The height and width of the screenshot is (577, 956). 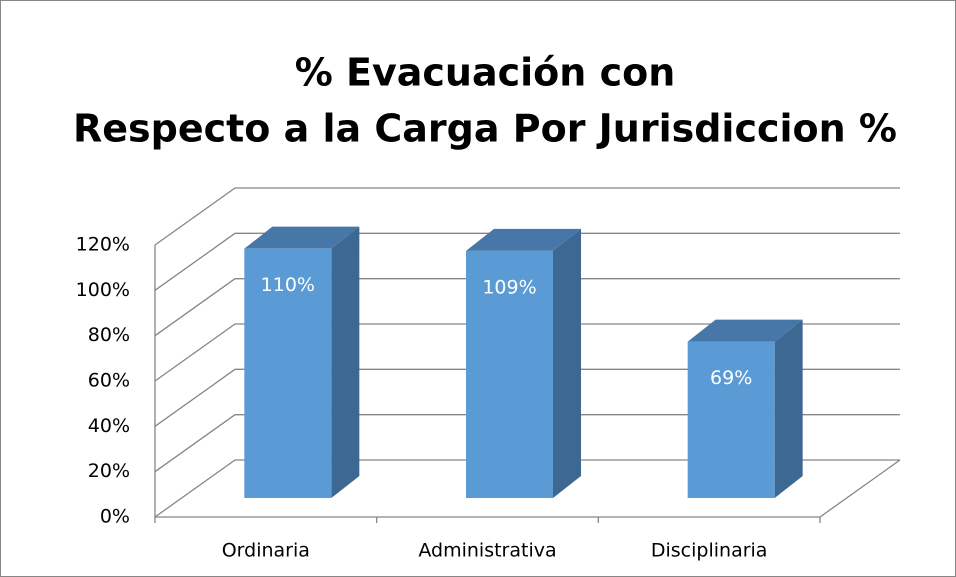 I want to click on y-tick-label: 40%, so click(x=109, y=426).